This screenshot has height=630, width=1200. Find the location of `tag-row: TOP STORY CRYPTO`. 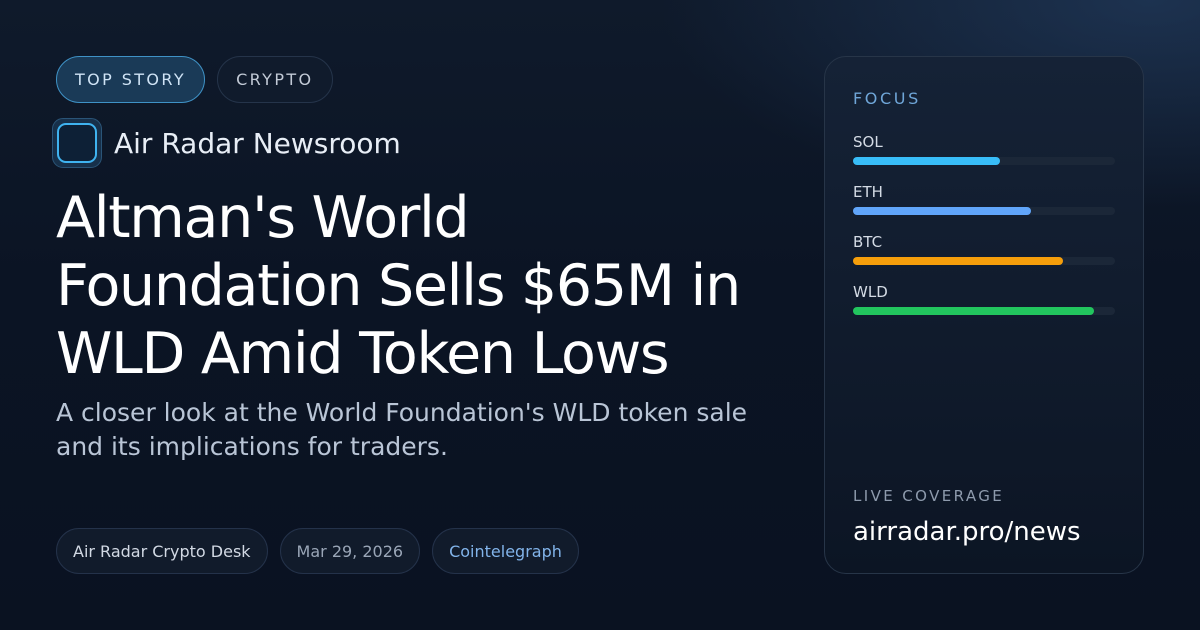

tag-row: TOP STORY CRYPTO is located at coordinates (194, 79).